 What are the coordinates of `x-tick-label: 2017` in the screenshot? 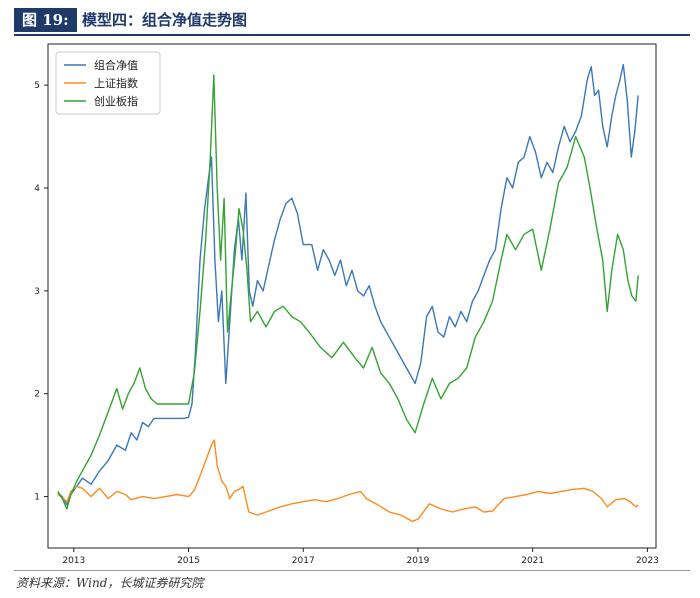 It's located at (303, 561).